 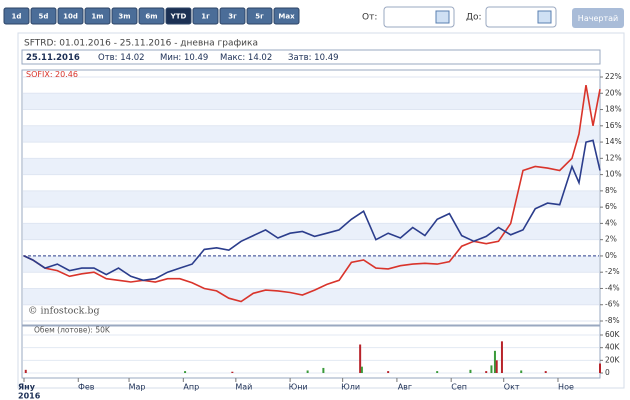 I want to click on volume-y-tick-label: 20K, so click(x=613, y=359).